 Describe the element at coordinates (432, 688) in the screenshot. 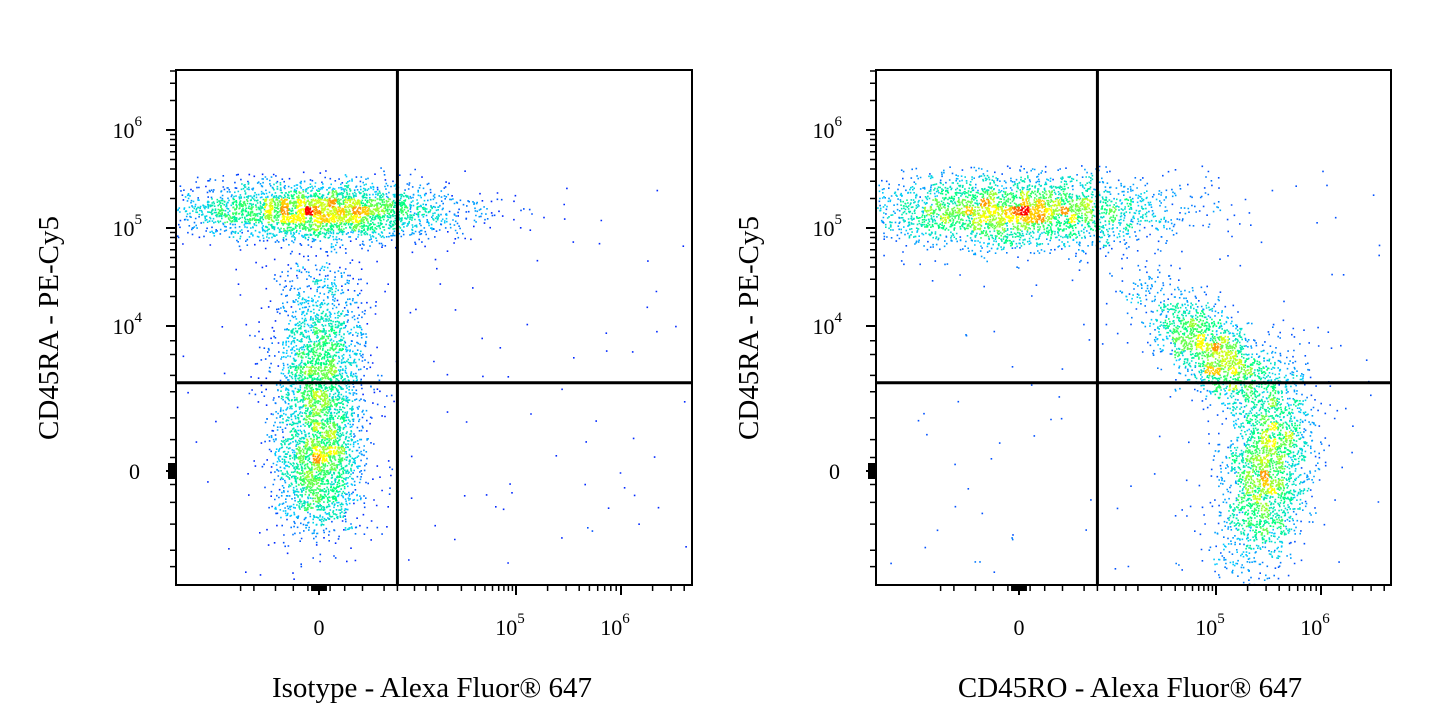

I see `x-axis-title: Isotype - Alexa Fluor® 647` at that location.